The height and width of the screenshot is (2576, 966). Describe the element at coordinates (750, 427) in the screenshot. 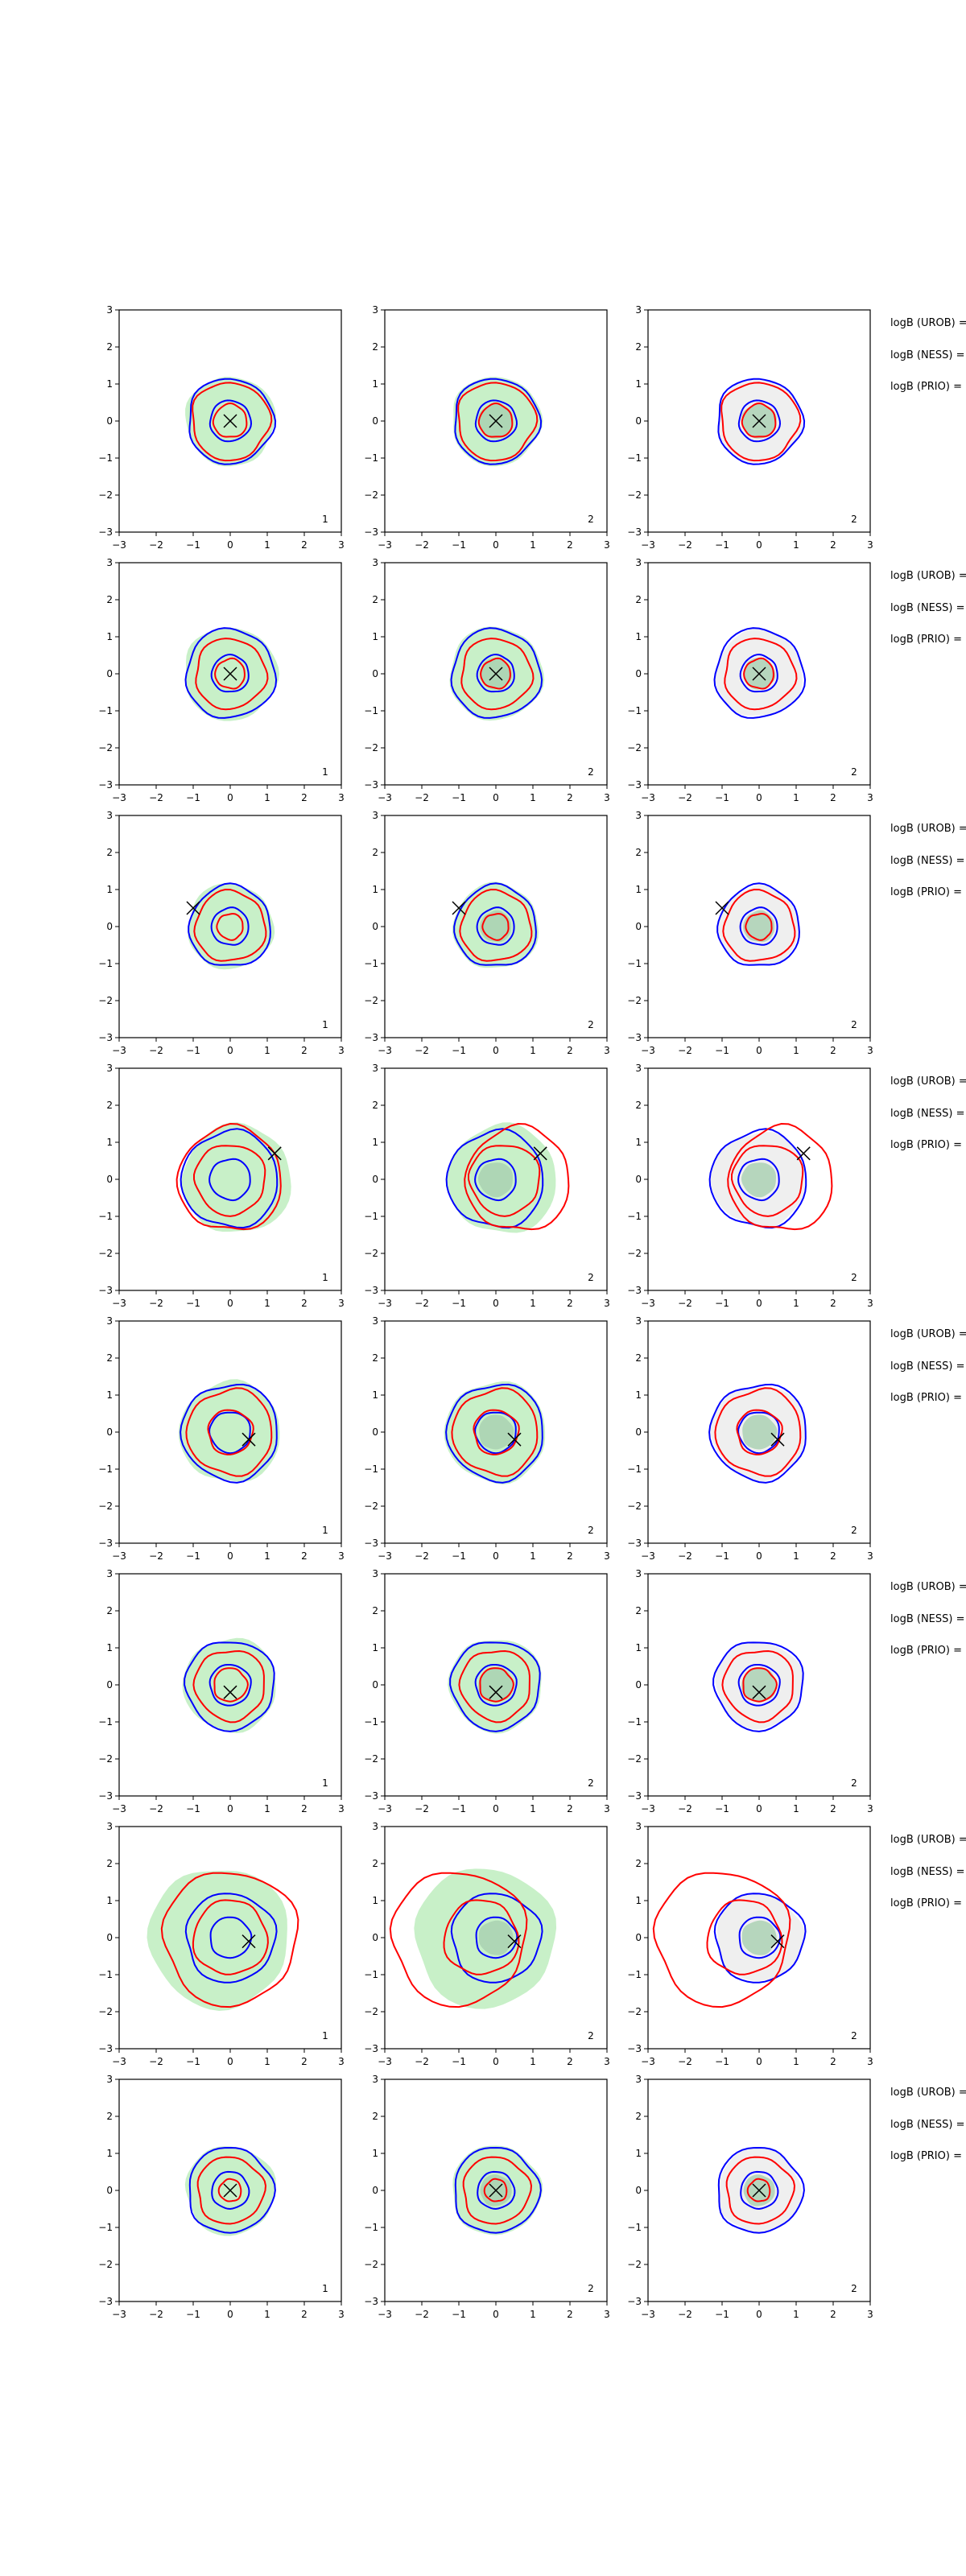

I see `panel-r1-c3: −3 −2 −1 0 1 2 3 −3 −2 −1 0 1 2 3 2` at that location.